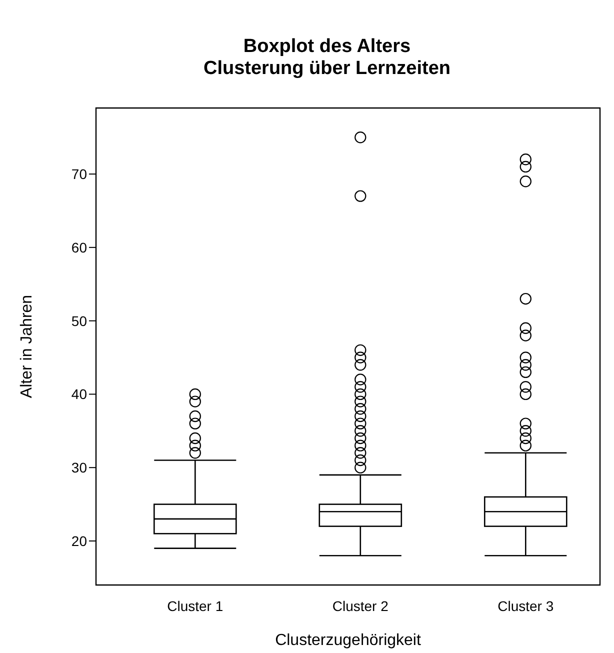 This screenshot has height=653, width=614. Describe the element at coordinates (79, 468) in the screenshot. I see `y-tick-label: 30` at that location.